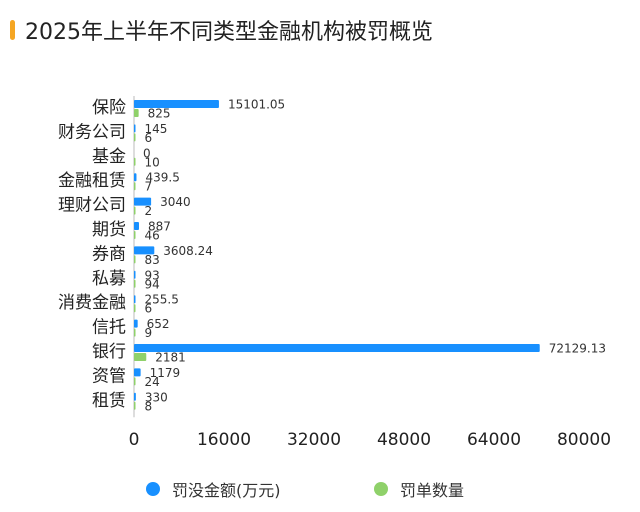 This screenshot has width=640, height=512. Describe the element at coordinates (152, 275) in the screenshot. I see `data-label-fines-7: 93` at that location.